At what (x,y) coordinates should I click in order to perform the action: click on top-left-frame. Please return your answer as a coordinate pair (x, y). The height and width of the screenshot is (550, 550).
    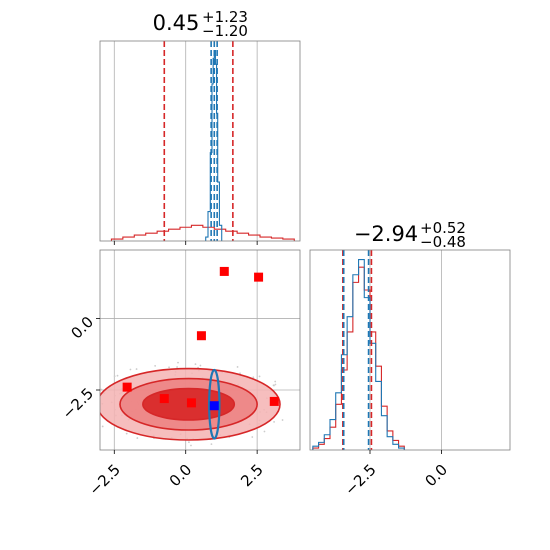
    Looking at the image, I should click on (200, 141).